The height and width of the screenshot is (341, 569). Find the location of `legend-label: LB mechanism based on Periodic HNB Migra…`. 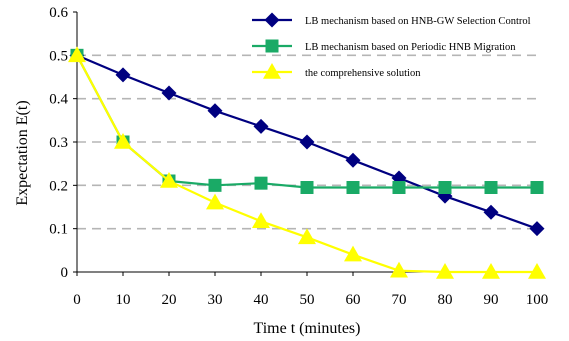

legend-label: LB mechanism based on Periodic HNB Migra… is located at coordinates (410, 47).